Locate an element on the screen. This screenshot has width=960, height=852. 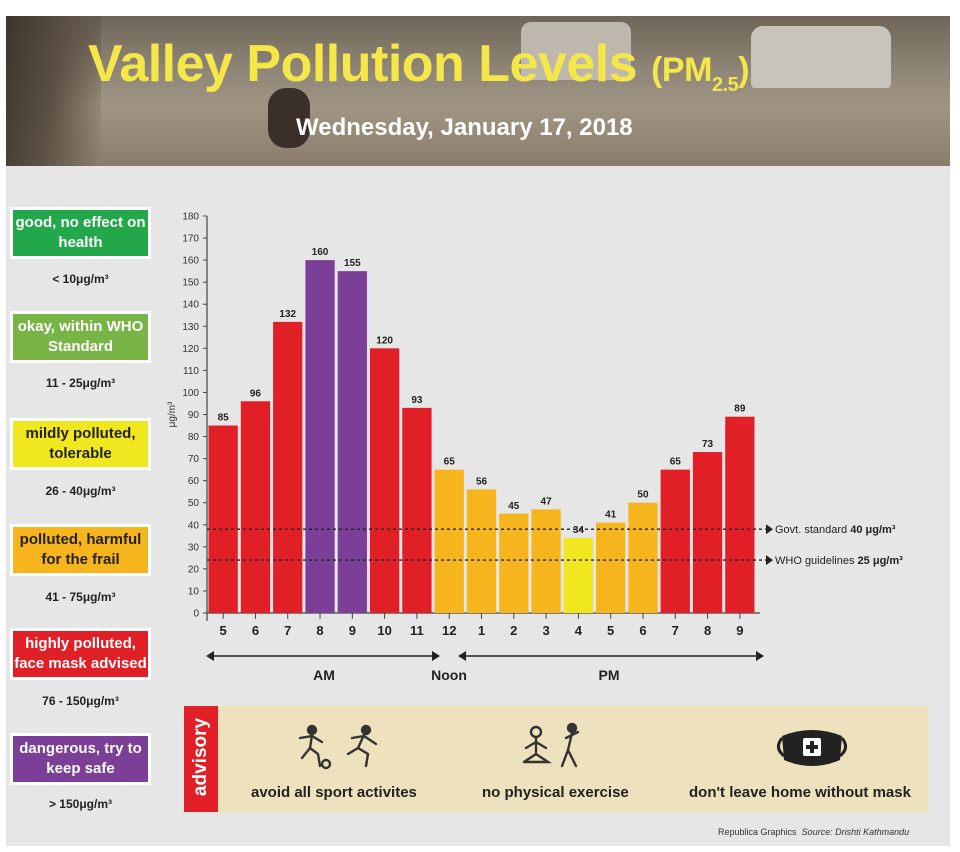
bar-value-label: 93 is located at coordinates (417, 400).